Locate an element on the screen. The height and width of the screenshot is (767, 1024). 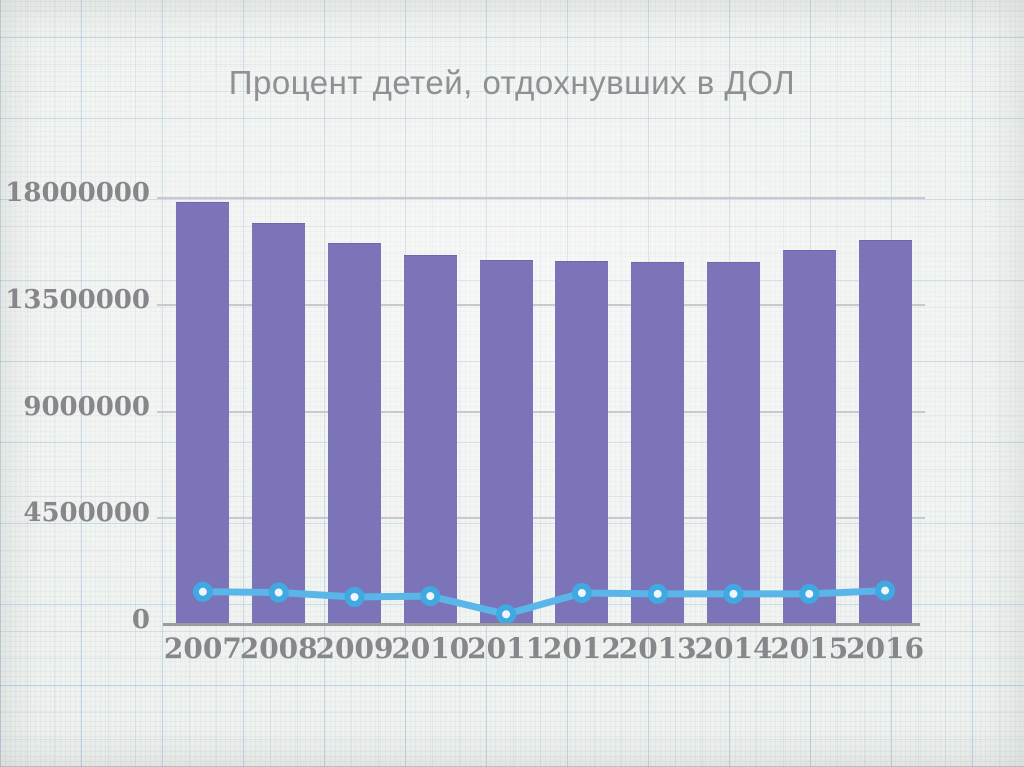
x-tick-label-2014: 2014 is located at coordinates (733, 648).